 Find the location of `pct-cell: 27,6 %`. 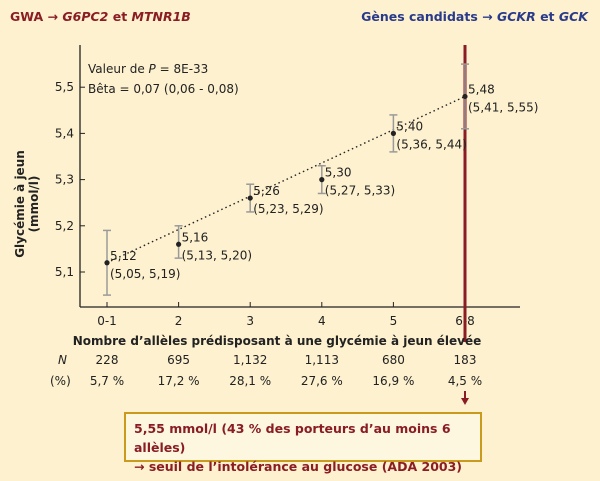

pct-cell: 27,6 % is located at coordinates (322, 381).